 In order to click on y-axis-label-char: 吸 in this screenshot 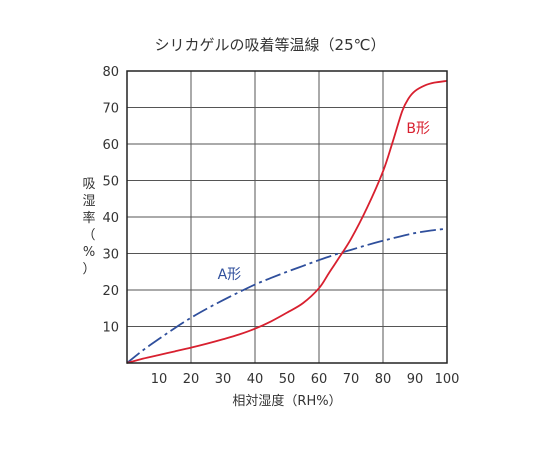, I will do `click(88, 184)`.